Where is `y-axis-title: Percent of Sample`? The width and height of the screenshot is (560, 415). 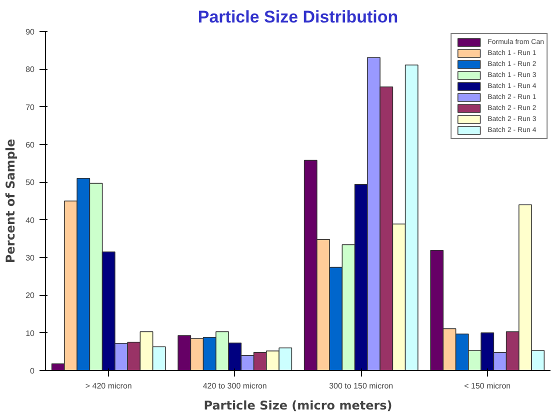
y-axis-title: Percent of Sample is located at coordinates (11, 201).